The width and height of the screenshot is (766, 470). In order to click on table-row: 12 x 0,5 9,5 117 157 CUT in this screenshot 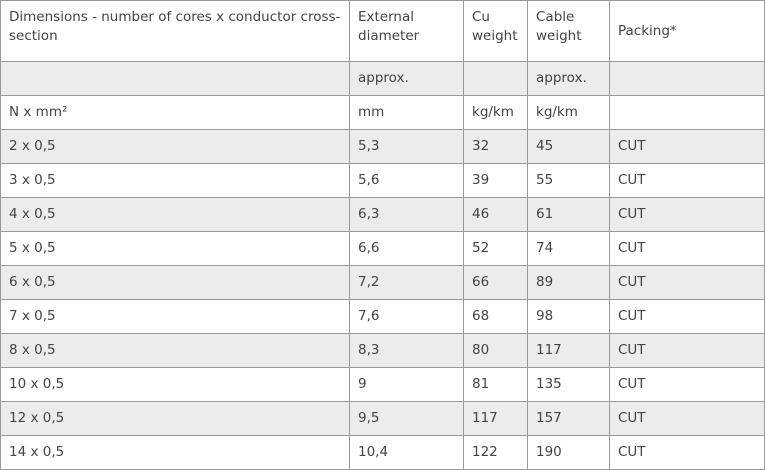, I will do `click(382, 418)`.